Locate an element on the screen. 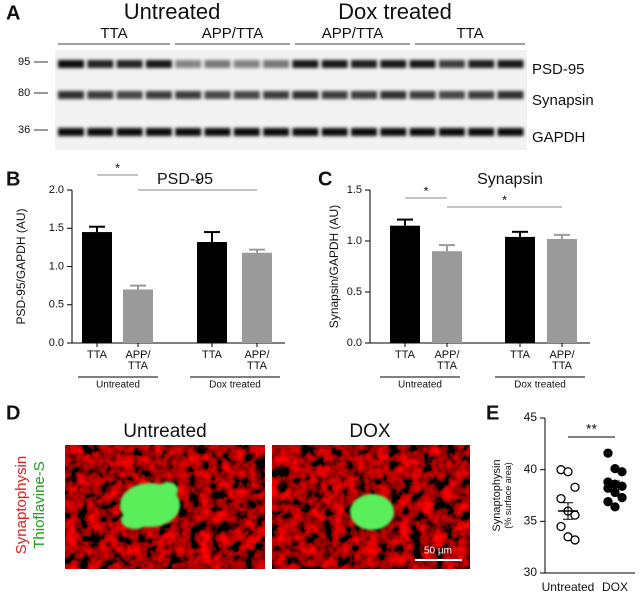 The image size is (640, 604). x-tick-label: Untreated is located at coordinates (568, 587).